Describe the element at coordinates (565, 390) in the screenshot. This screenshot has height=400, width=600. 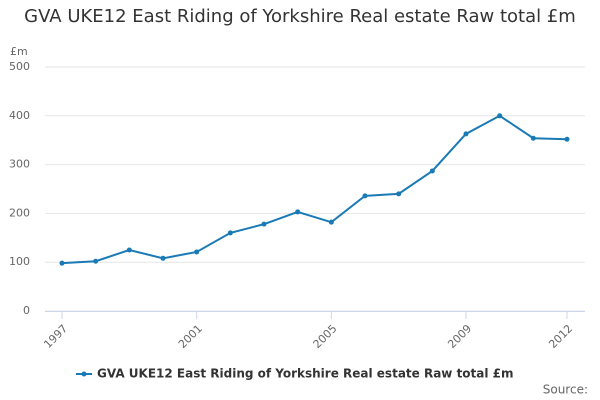
I see `source: Source:` at that location.